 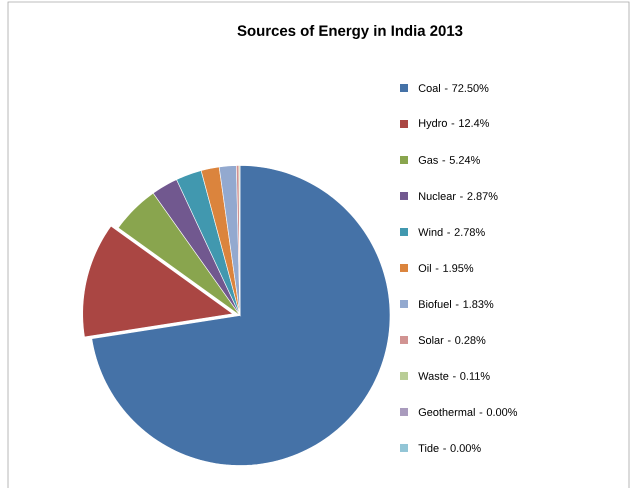 What do you see at coordinates (454, 376) in the screenshot?
I see `legend-label: Waste - 0.11%` at bounding box center [454, 376].